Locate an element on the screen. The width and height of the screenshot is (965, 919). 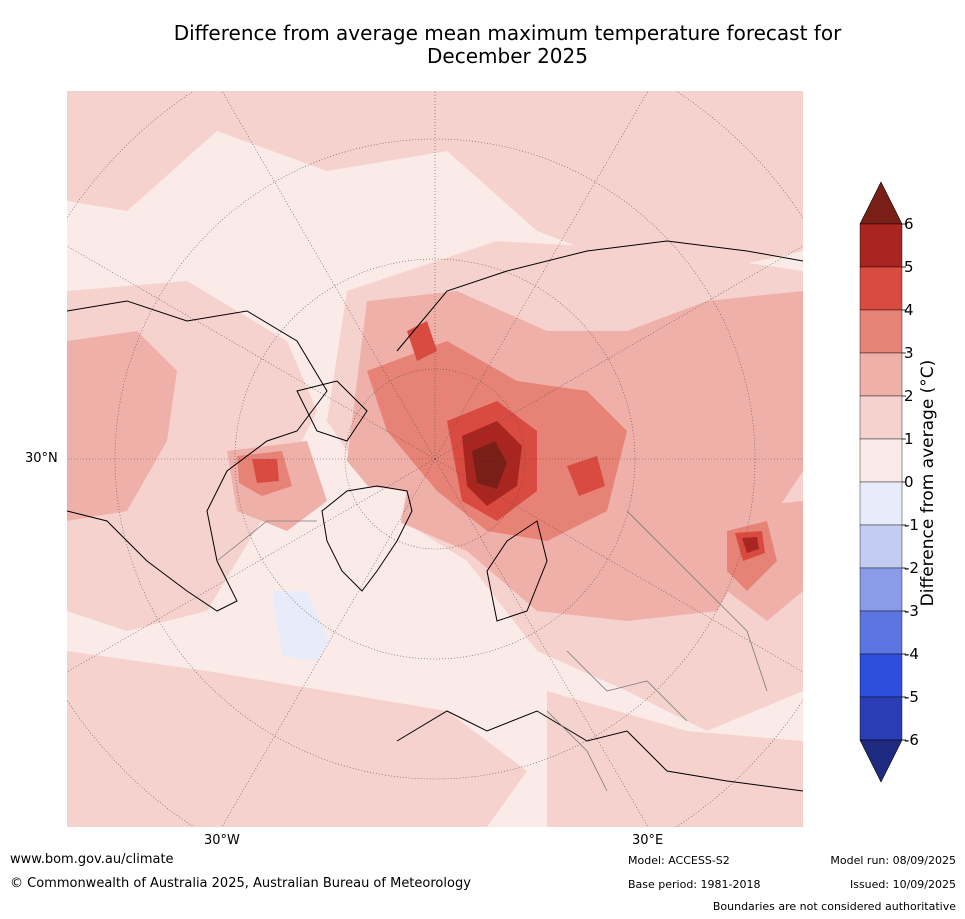
colorbar-tick-label: -4 is located at coordinates (911, 654).